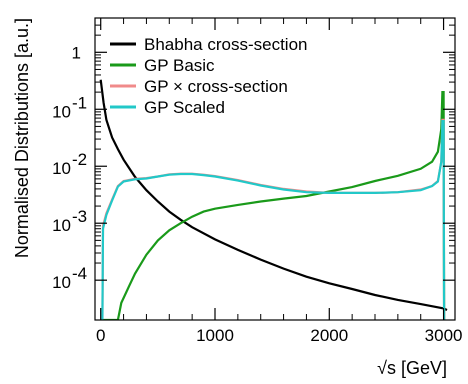  I want to click on y-tick-exponent: -4, so click(79, 273).